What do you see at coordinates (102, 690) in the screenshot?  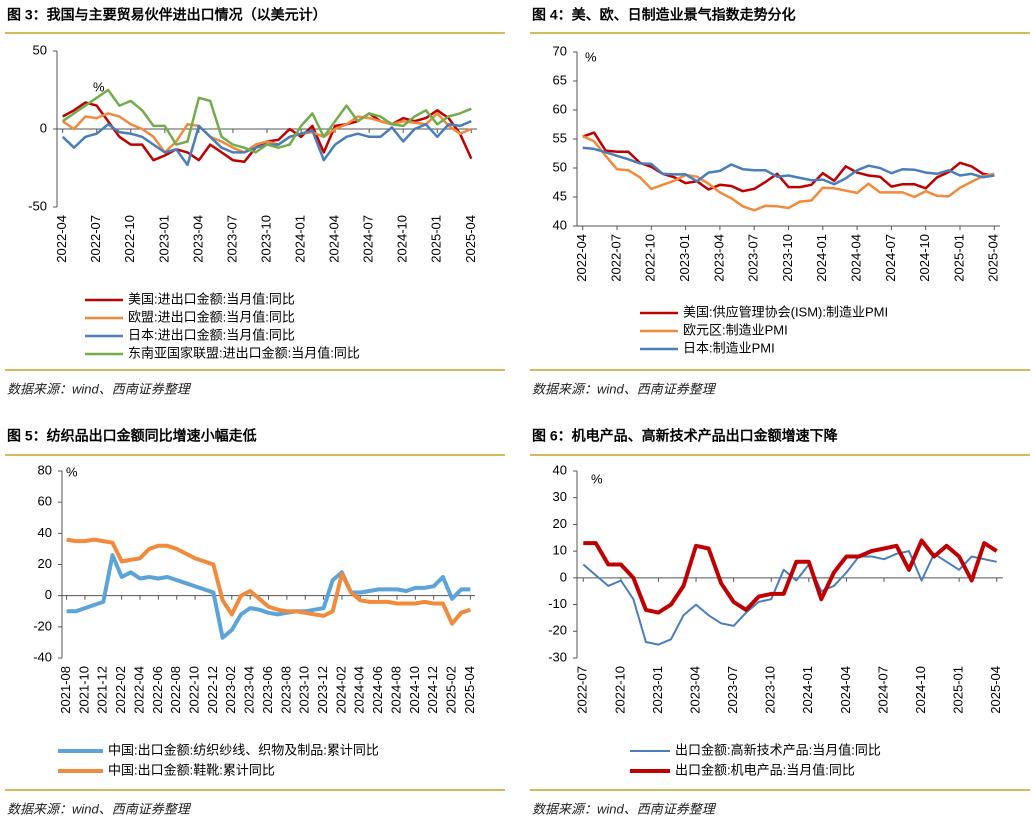 I see `x-tick-label: 2021-12` at bounding box center [102, 690].